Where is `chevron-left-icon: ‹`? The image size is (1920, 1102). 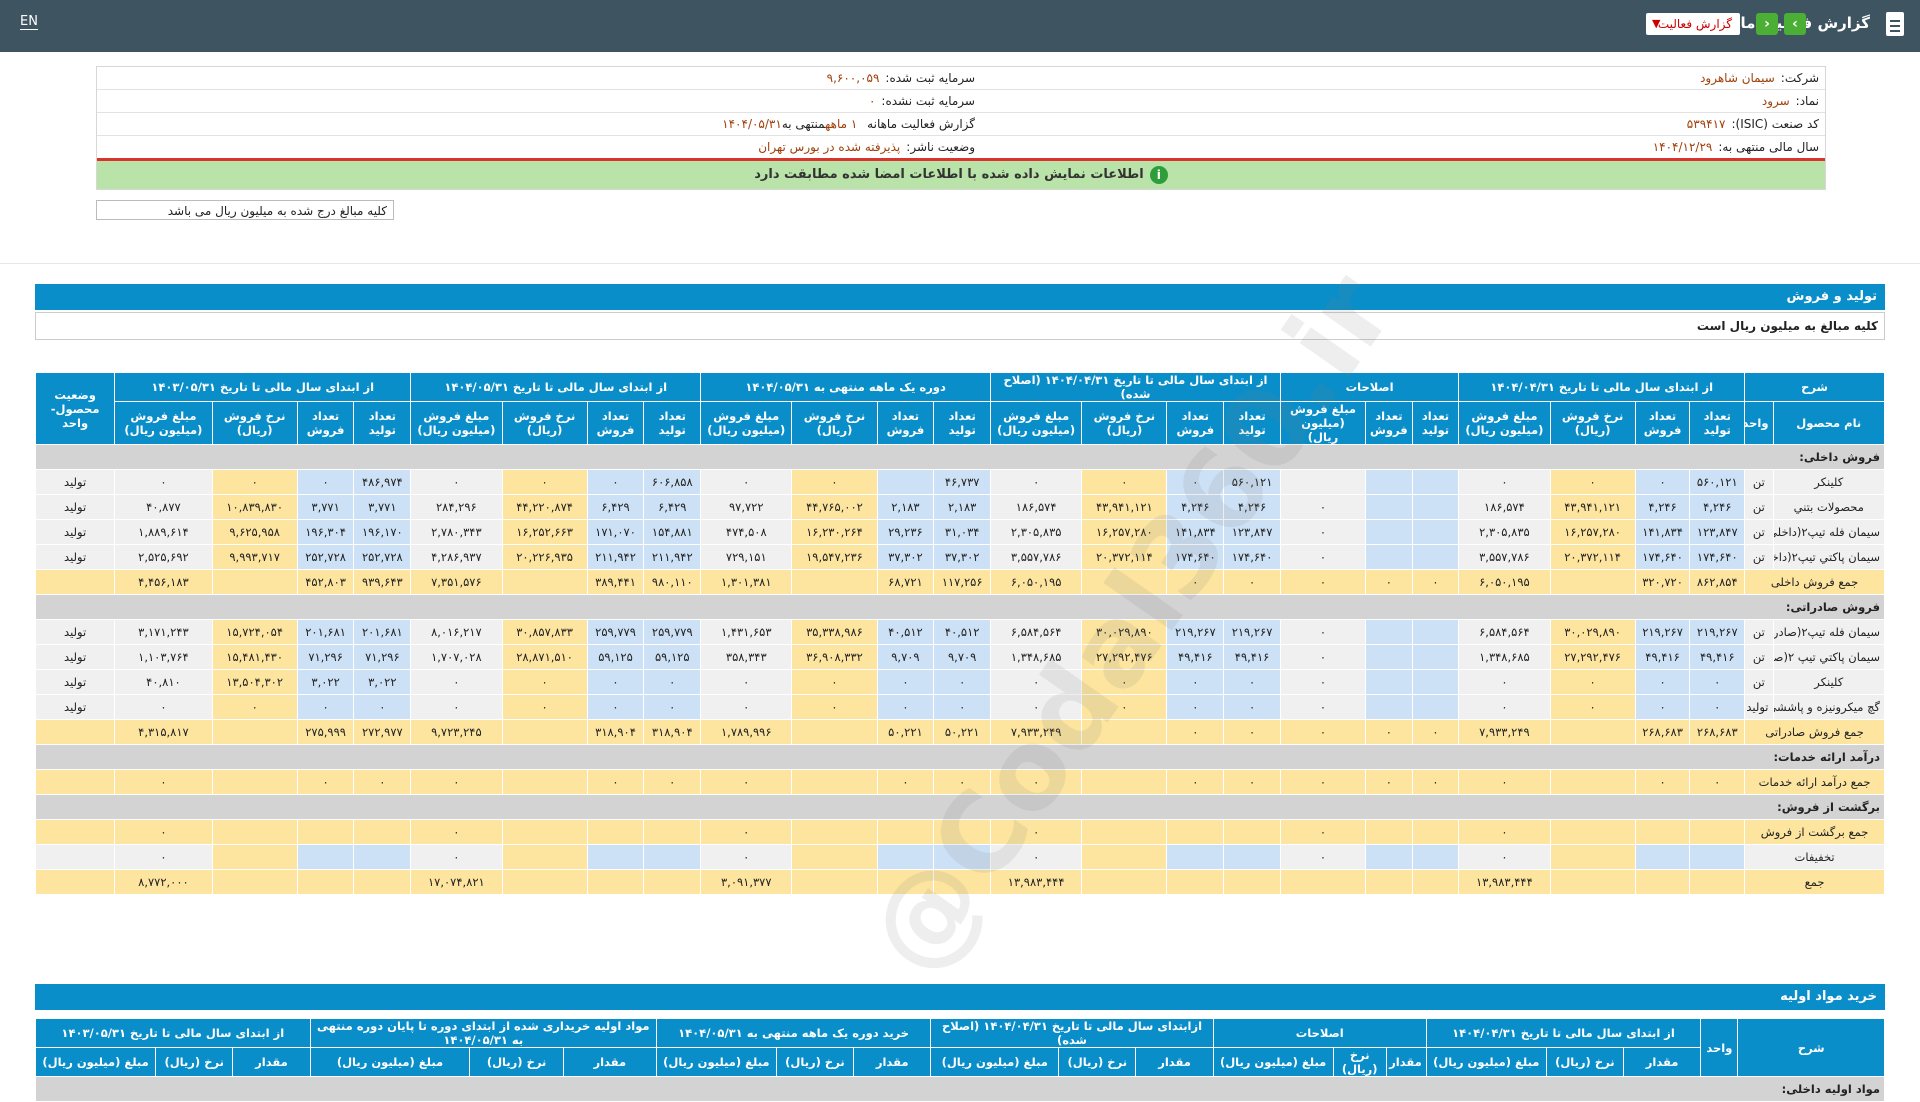
chevron-left-icon: ‹ is located at coordinates (1795, 24).